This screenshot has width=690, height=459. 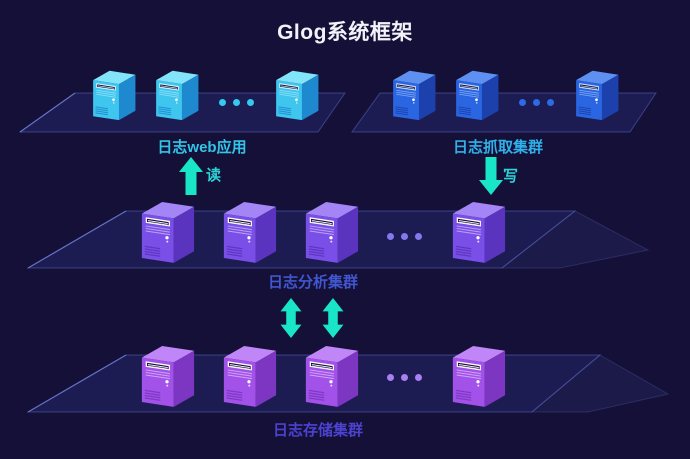 What do you see at coordinates (345, 32) in the screenshot?
I see `diagram-title: Glog系统框架` at bounding box center [345, 32].